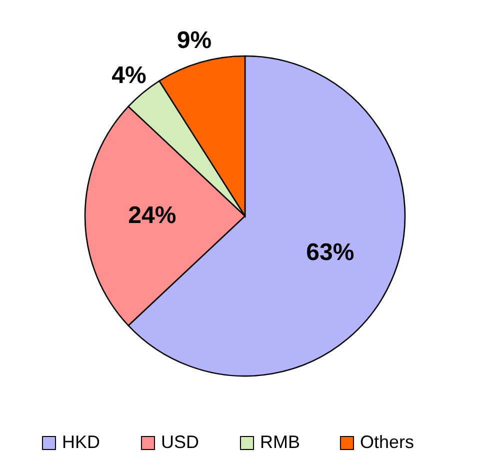 Image resolution: width=490 pixels, height=458 pixels. I want to click on data-label: 24%, so click(152, 215).